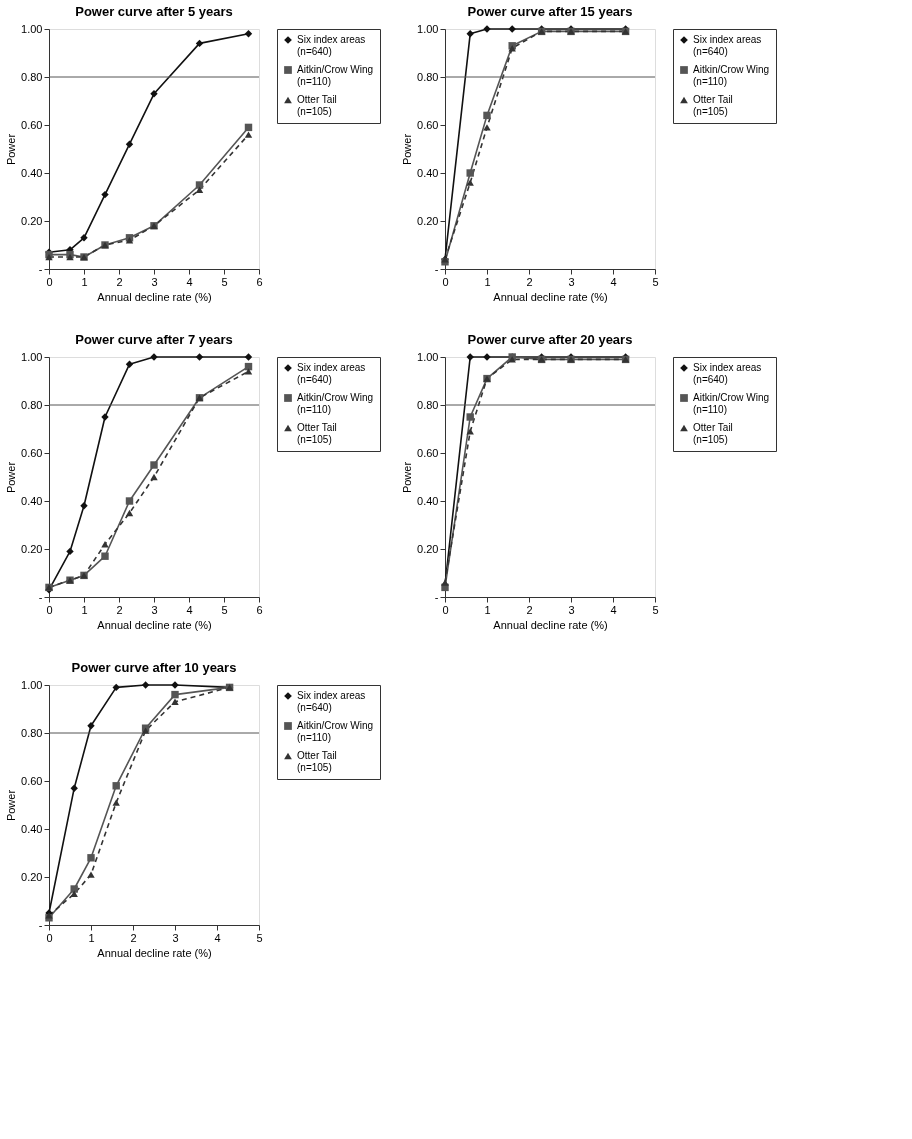 The width and height of the screenshot is (912, 1139). Describe the element at coordinates (550, 339) in the screenshot. I see `chart-title: Power curve after 20 years` at that location.